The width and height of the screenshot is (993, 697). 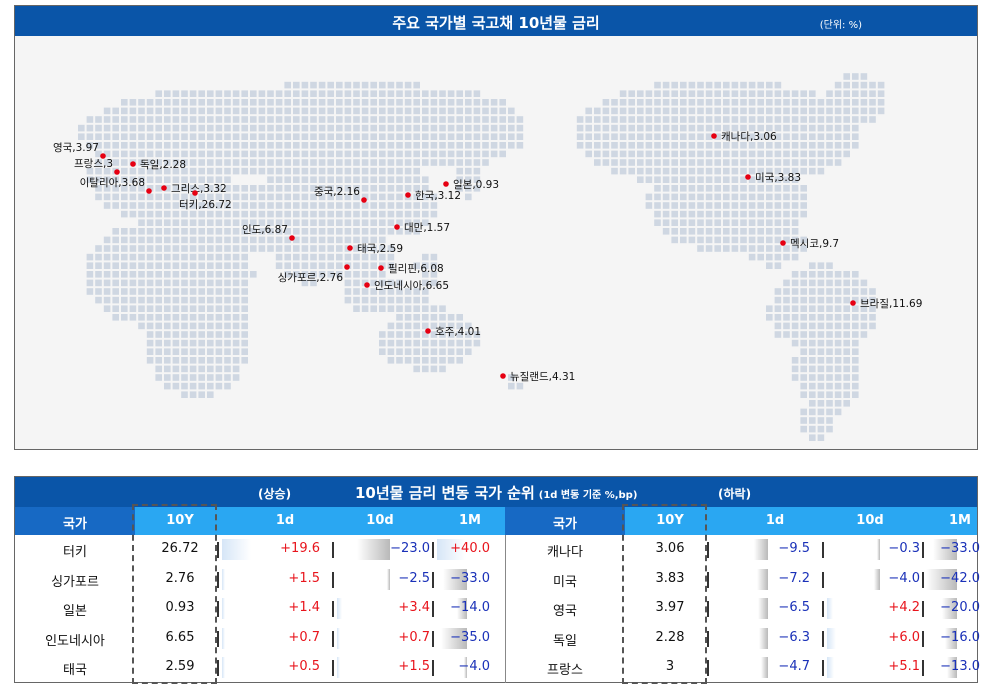 I want to click on col-header-3: 10d, so click(x=380, y=520).